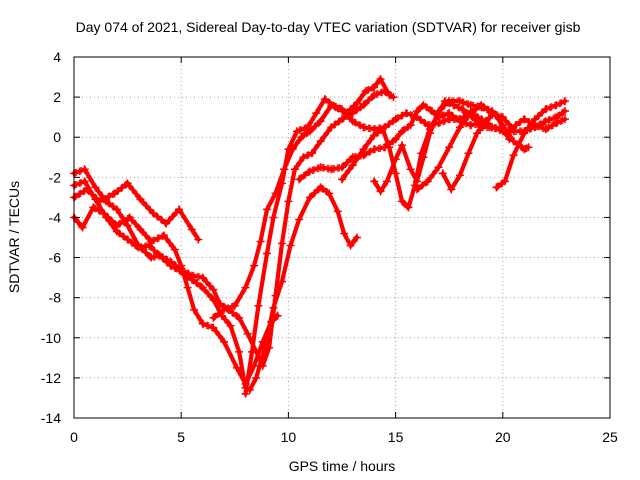 The height and width of the screenshot is (480, 640). I want to click on y-tick-label: 0, so click(57, 137).